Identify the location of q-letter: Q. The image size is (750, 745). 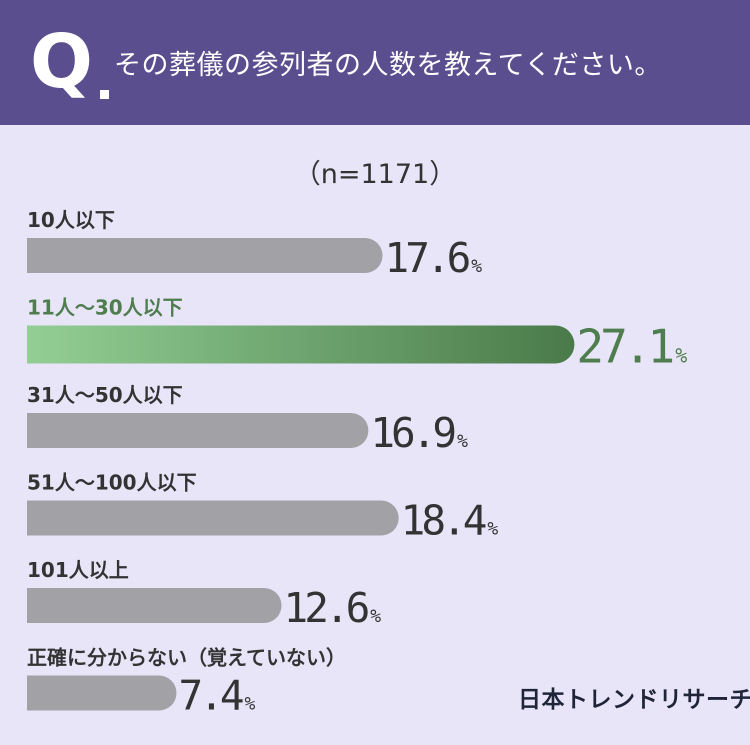
(61, 62).